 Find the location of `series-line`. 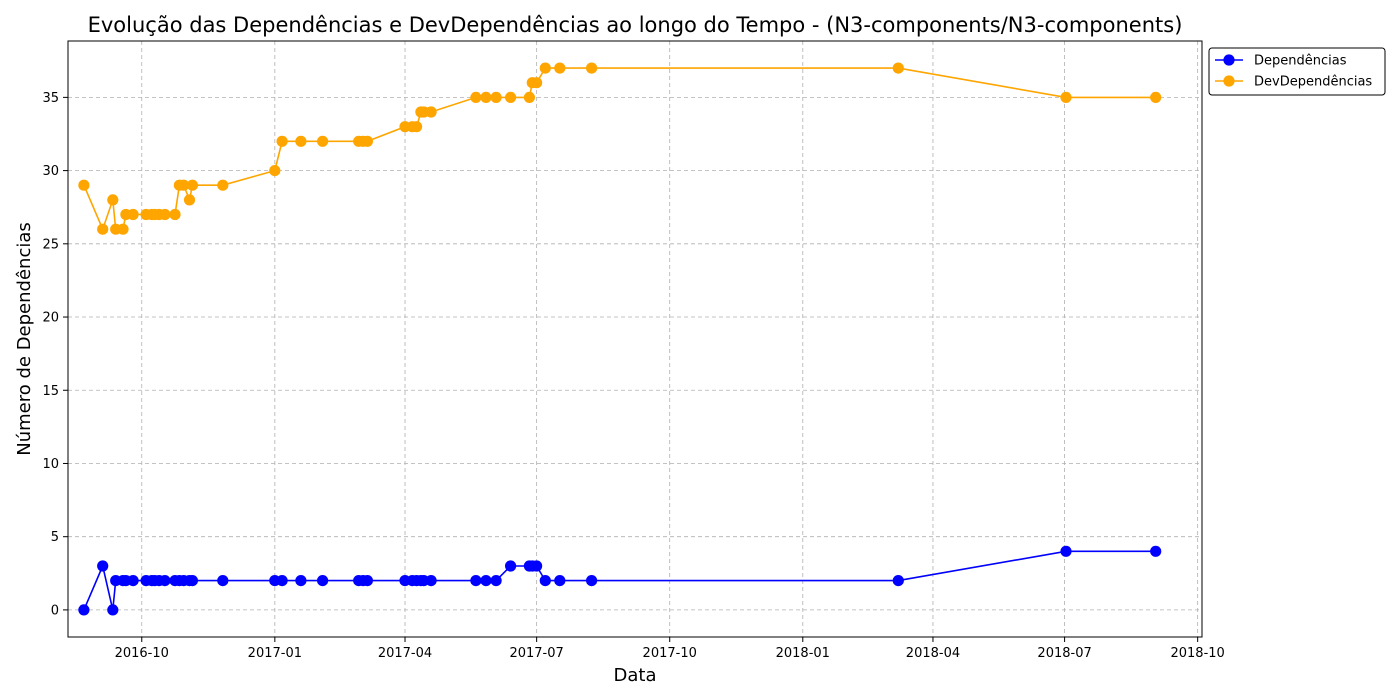

series-line is located at coordinates (619, 580).